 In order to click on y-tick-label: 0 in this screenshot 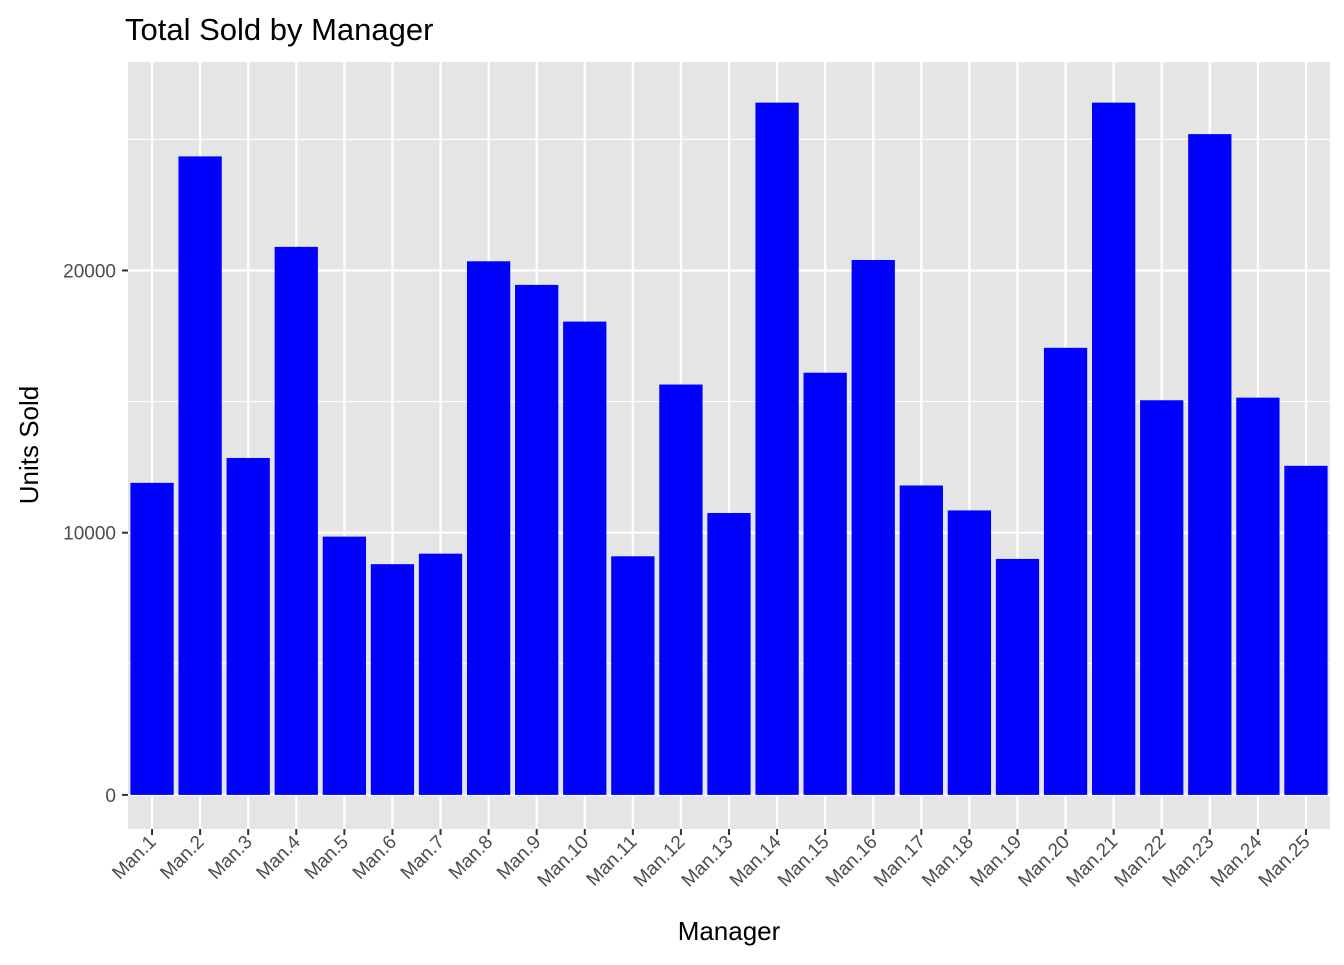, I will do `click(110, 796)`.